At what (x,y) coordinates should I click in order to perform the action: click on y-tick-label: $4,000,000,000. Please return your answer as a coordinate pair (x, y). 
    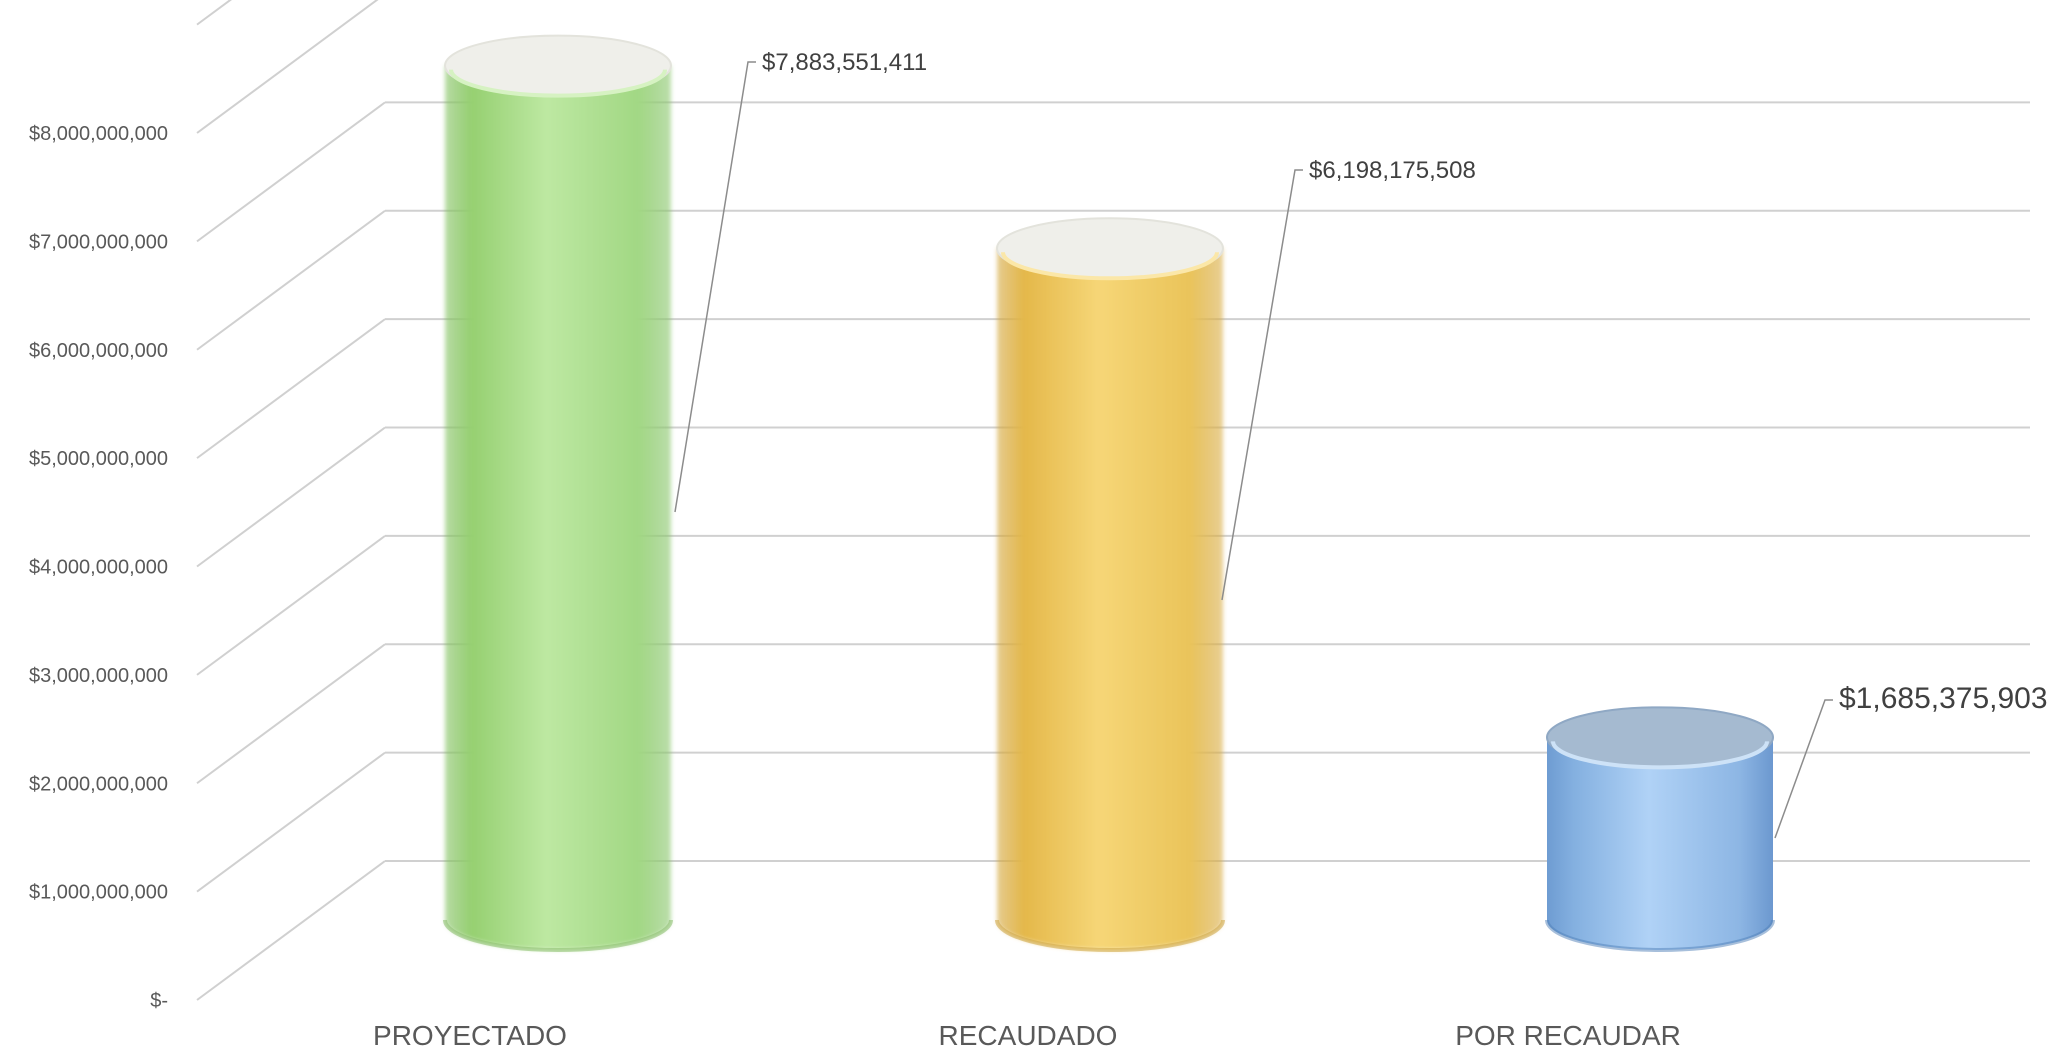
    Looking at the image, I should click on (98, 568).